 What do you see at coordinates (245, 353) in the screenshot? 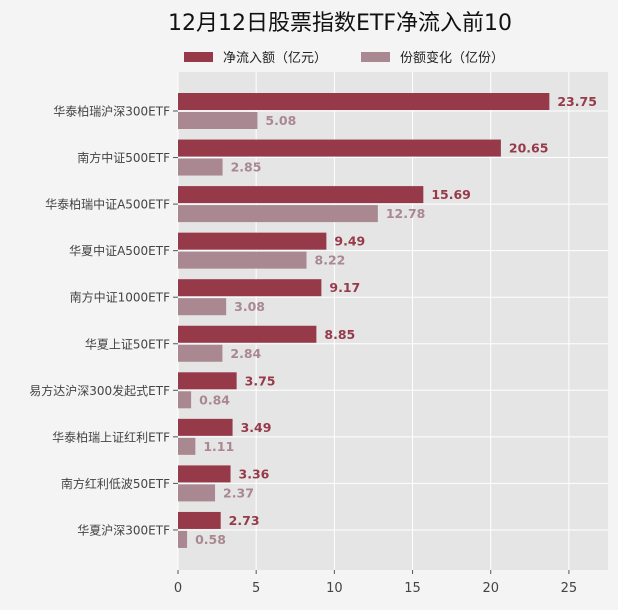
I see `data-label-share-change: 2.84` at bounding box center [245, 353].